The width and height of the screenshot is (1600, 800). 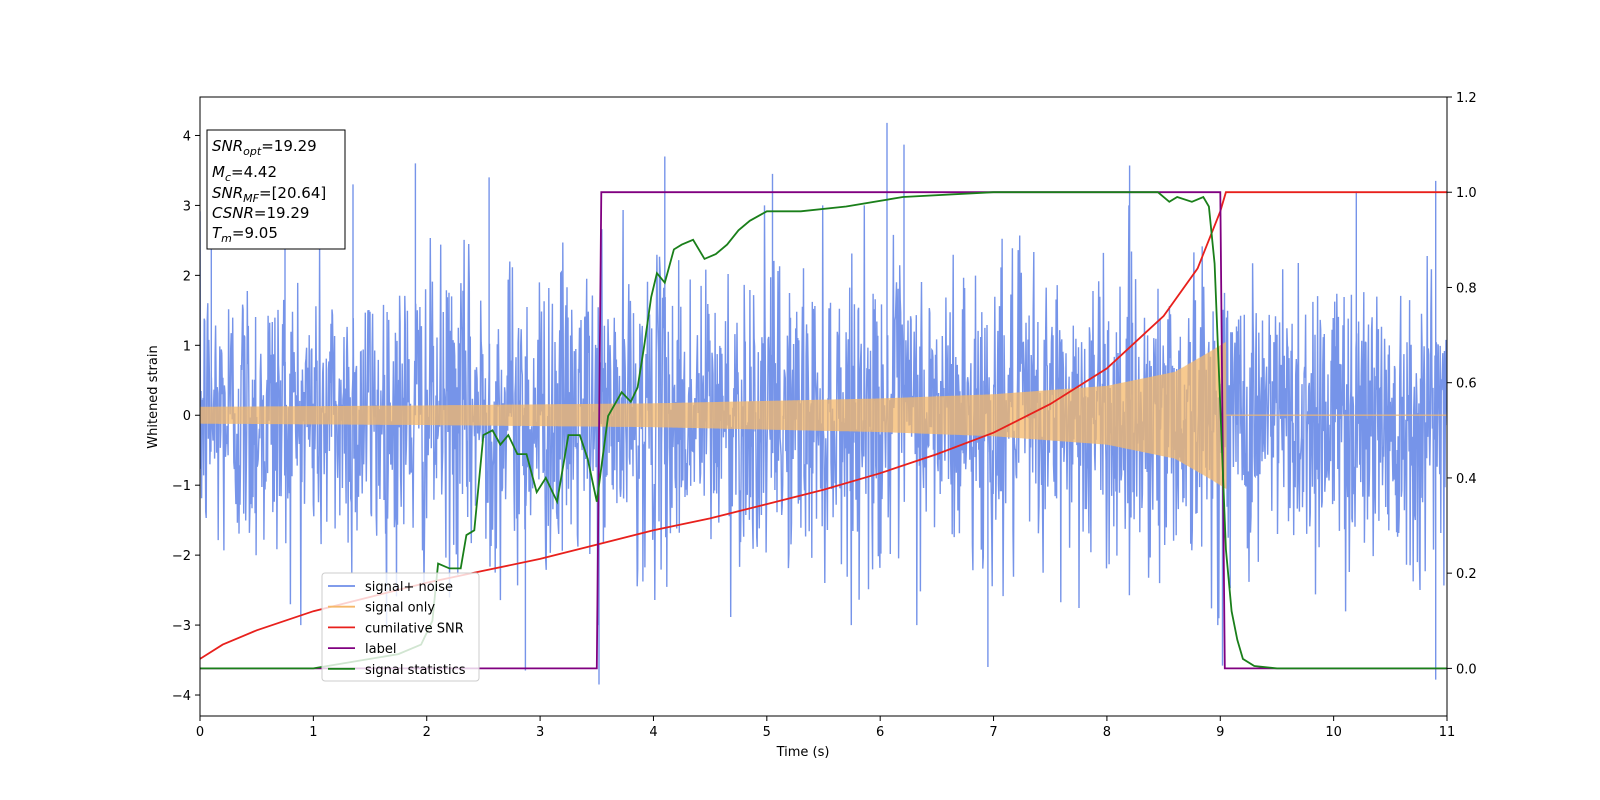 I want to click on x-tick-label: 3, so click(x=540, y=732).